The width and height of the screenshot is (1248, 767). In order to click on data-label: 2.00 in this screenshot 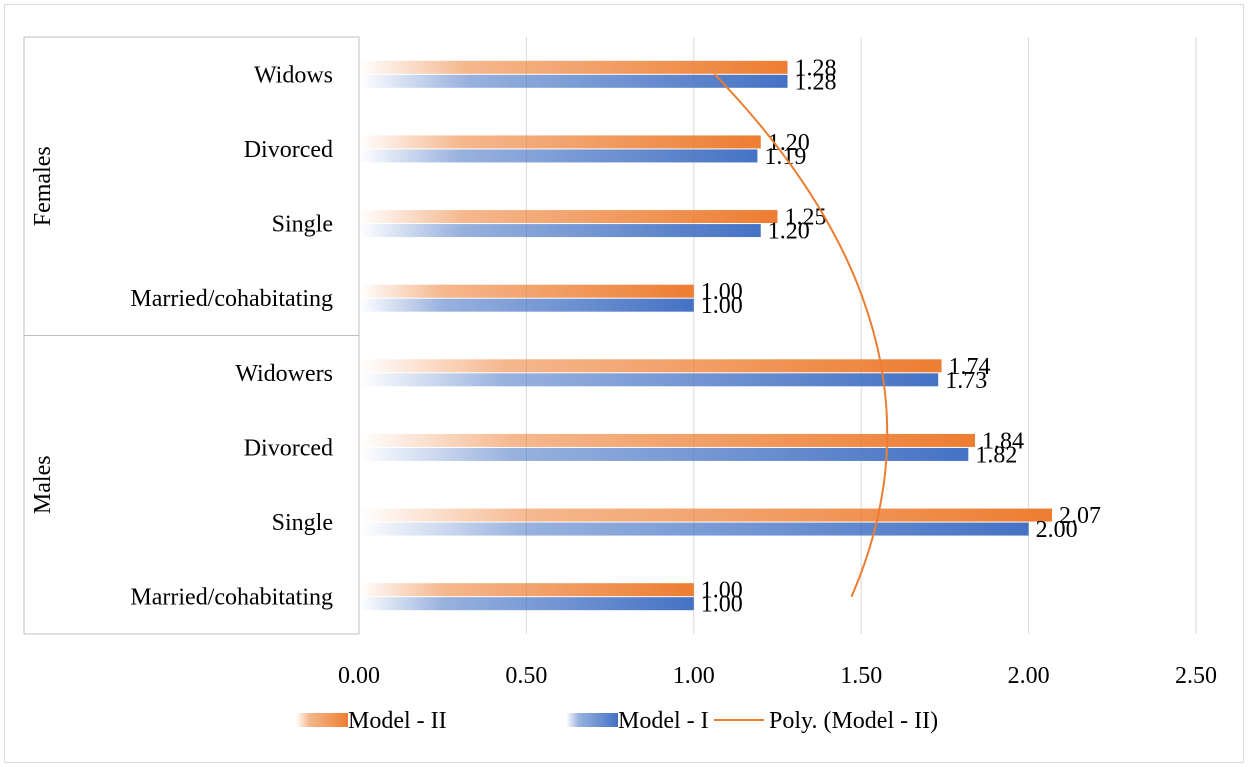, I will do `click(1057, 530)`.